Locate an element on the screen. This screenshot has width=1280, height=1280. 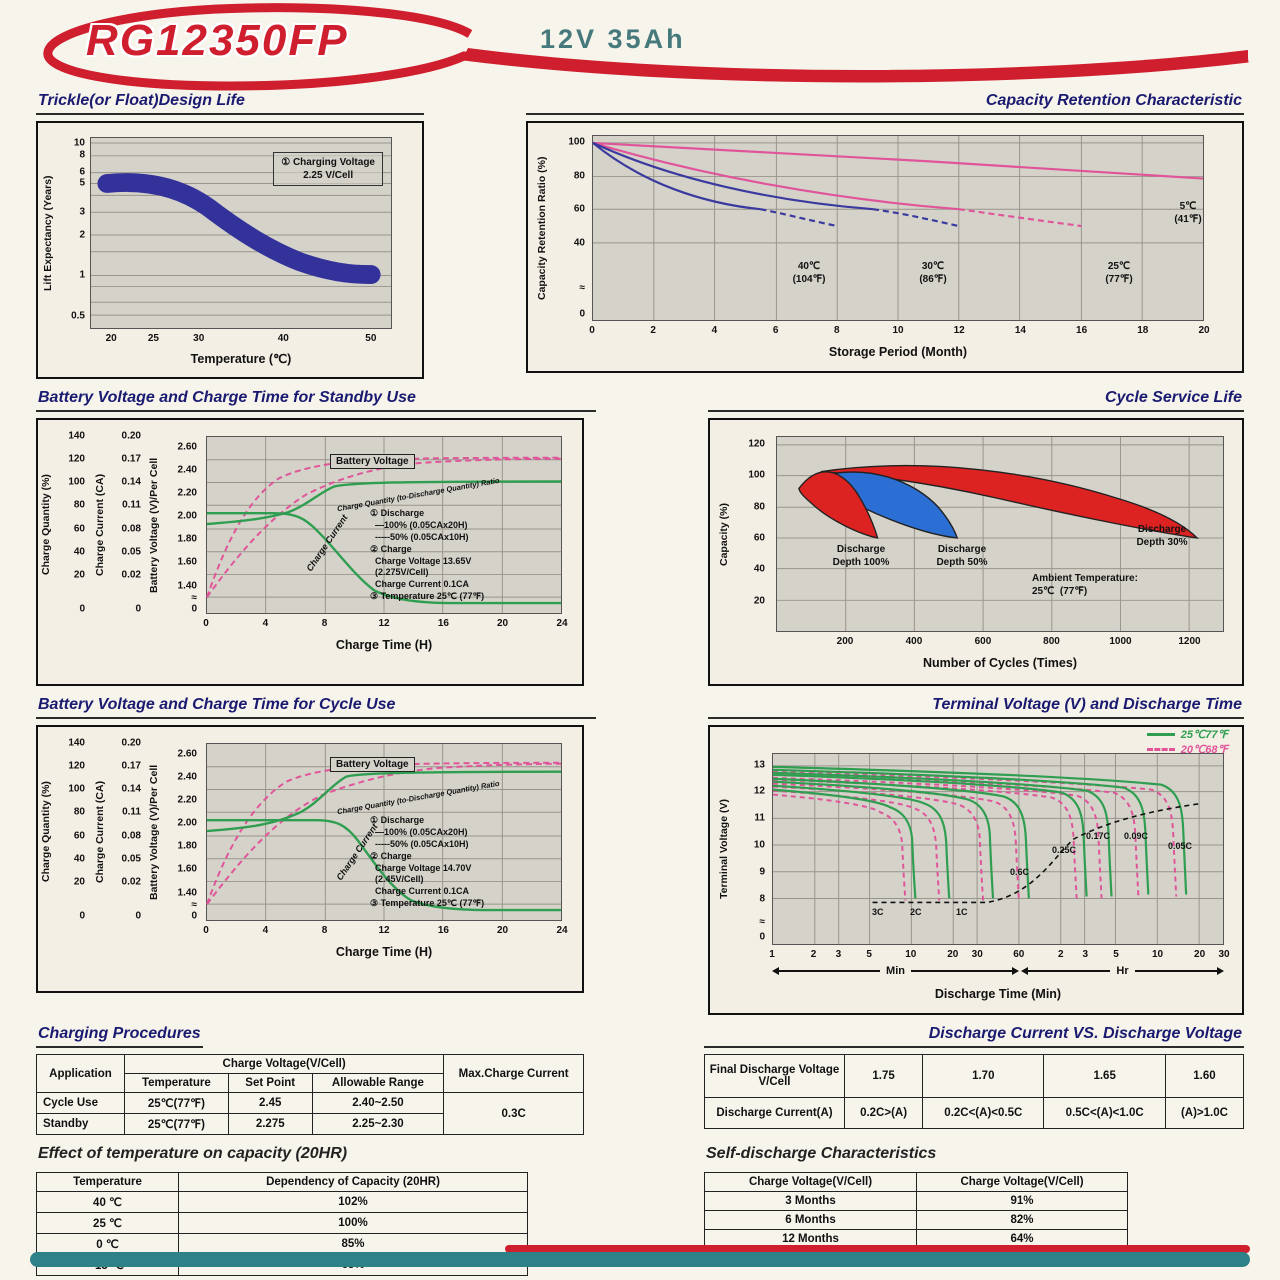
cycle-use-x-axis-title: Charge Time (H) is located at coordinates (384, 952).